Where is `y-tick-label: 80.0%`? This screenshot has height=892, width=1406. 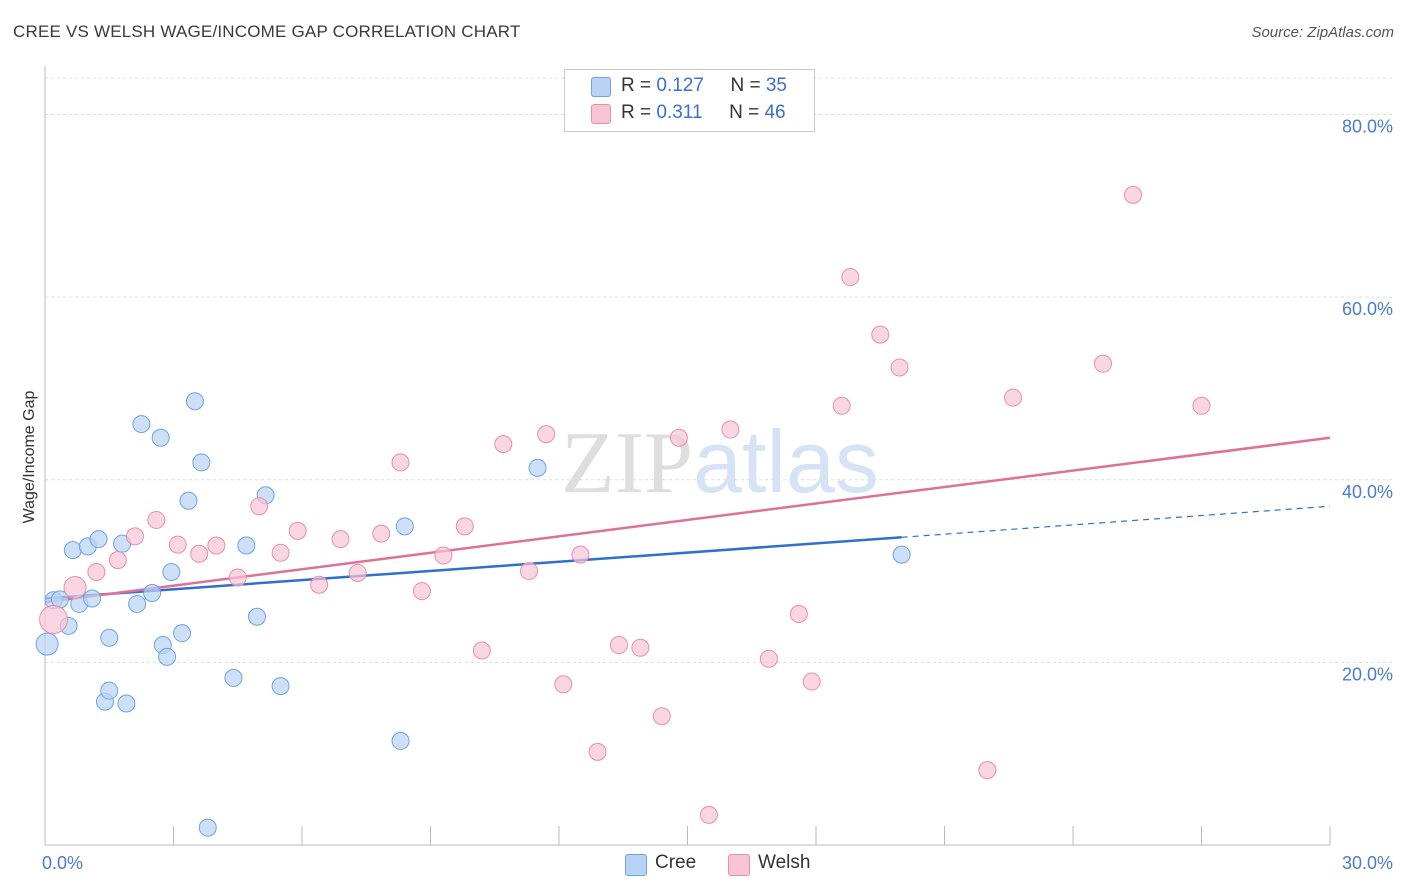
y-tick-label: 80.0% is located at coordinates (1367, 127).